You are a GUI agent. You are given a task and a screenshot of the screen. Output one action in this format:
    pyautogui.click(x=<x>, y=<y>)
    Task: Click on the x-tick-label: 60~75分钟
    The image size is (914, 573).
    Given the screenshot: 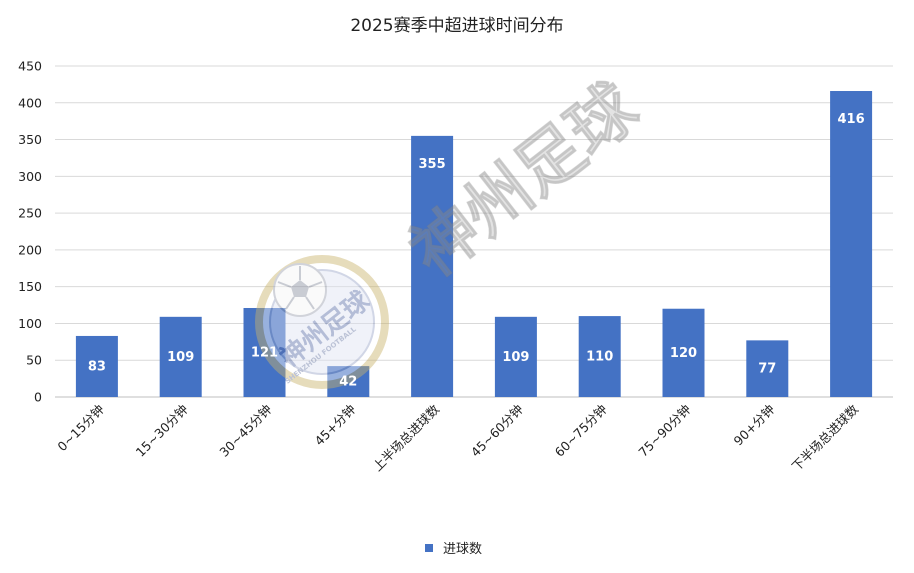 What is the action you would take?
    pyautogui.click(x=581, y=431)
    